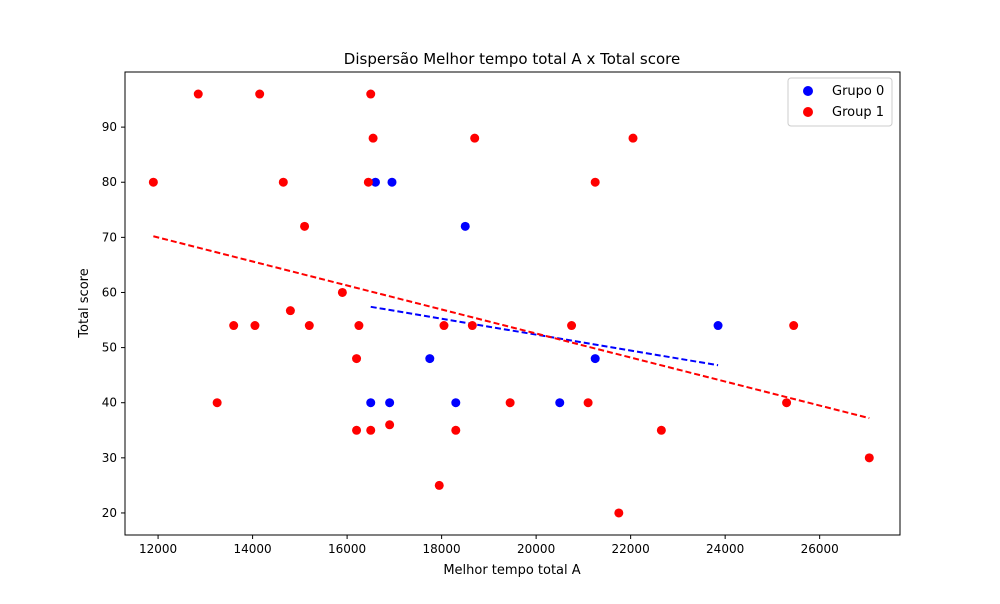  I want to click on x-axis: 12000 14000 16000 18000 20000 22000 24000 26000, so click(489, 545).